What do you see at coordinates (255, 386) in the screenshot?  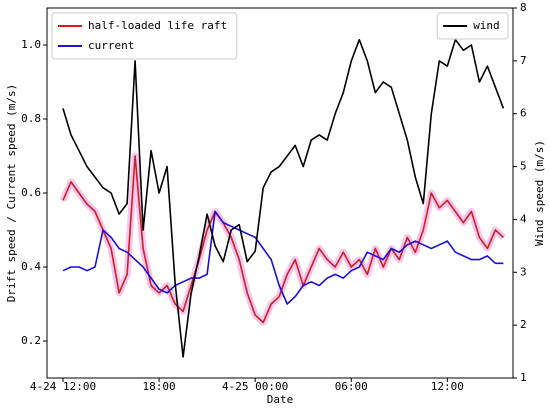 I see `x-tick-label: 4-25 00:00` at bounding box center [255, 386].